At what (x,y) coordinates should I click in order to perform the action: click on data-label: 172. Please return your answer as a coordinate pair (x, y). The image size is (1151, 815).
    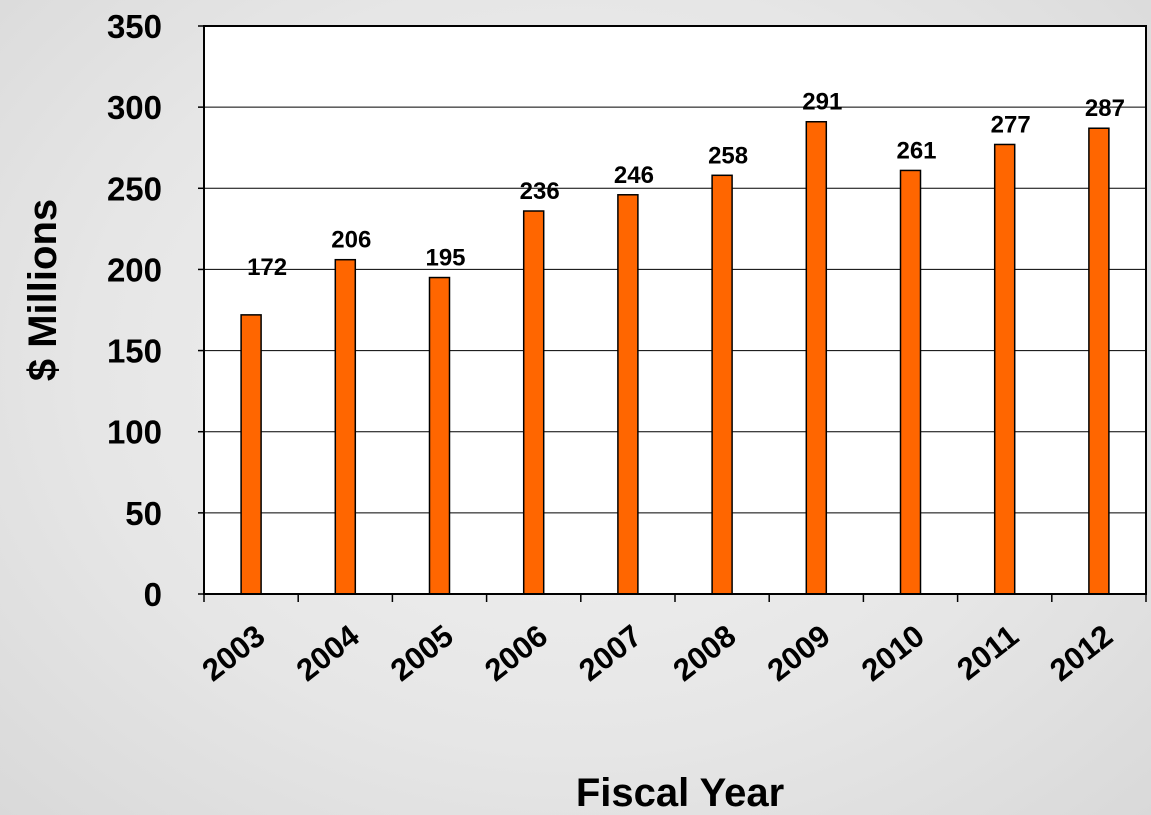
    Looking at the image, I should click on (267, 267).